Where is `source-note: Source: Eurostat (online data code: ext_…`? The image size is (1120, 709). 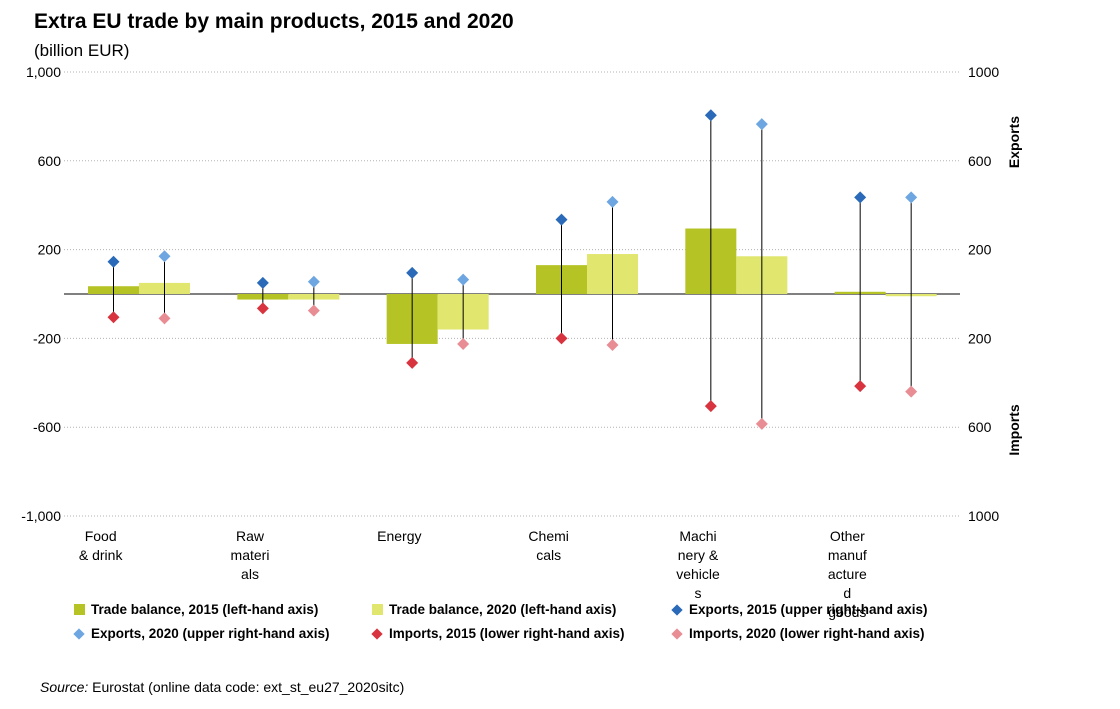 source-note: Source: Eurostat (online data code: ext_… is located at coordinates (222, 687).